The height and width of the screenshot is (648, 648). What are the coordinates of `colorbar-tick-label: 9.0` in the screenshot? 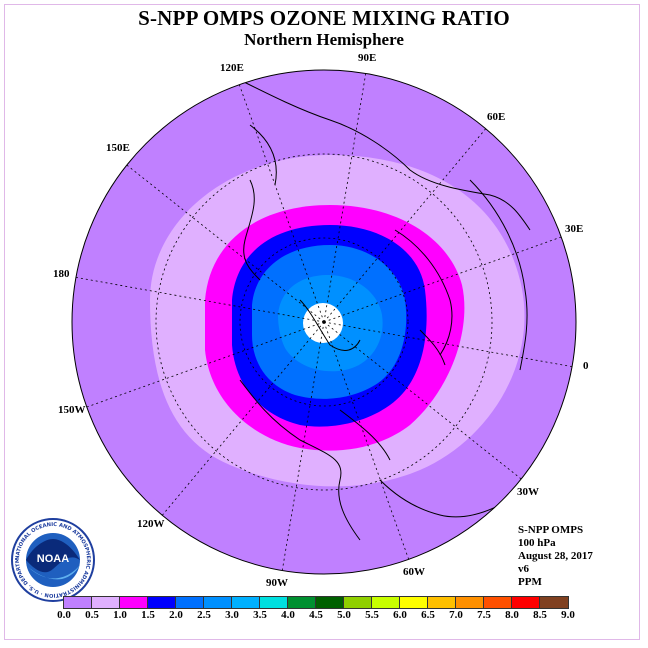 It's located at (568, 615).